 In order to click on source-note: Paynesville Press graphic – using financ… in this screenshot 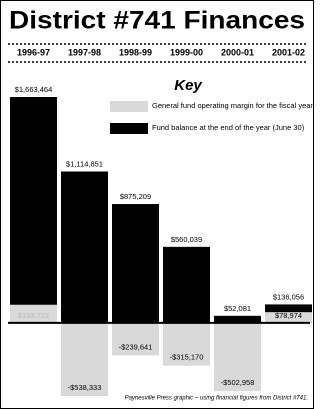, I will do `click(216, 399)`.